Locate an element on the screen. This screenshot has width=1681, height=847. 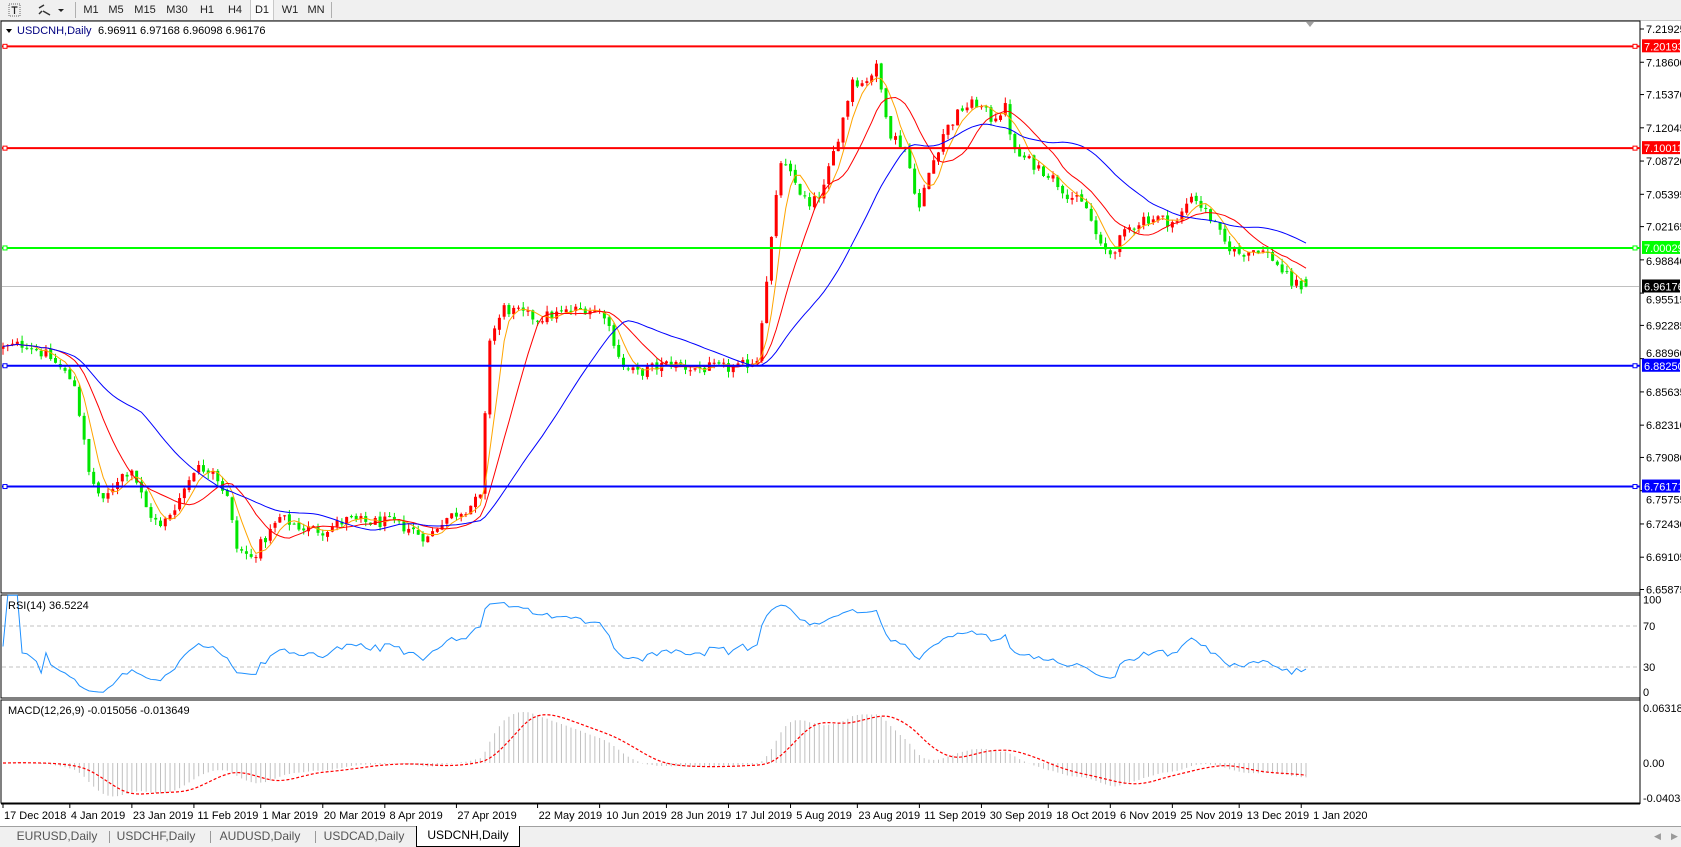
tab-separator is located at coordinates (210, 837).